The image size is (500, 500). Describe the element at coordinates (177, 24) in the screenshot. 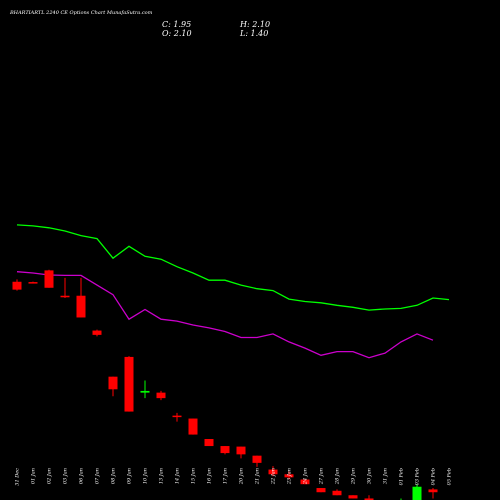

I see `close-readout: C: 1.95` at that location.